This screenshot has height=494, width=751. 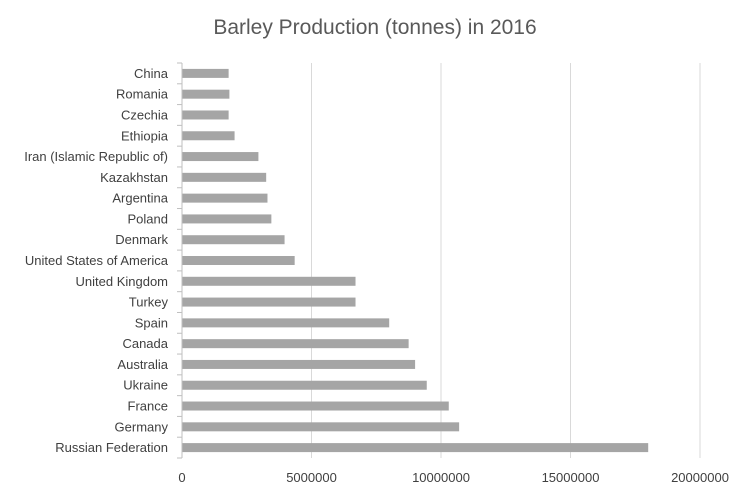 I want to click on category-label: Russian Federation, so click(x=111, y=447).